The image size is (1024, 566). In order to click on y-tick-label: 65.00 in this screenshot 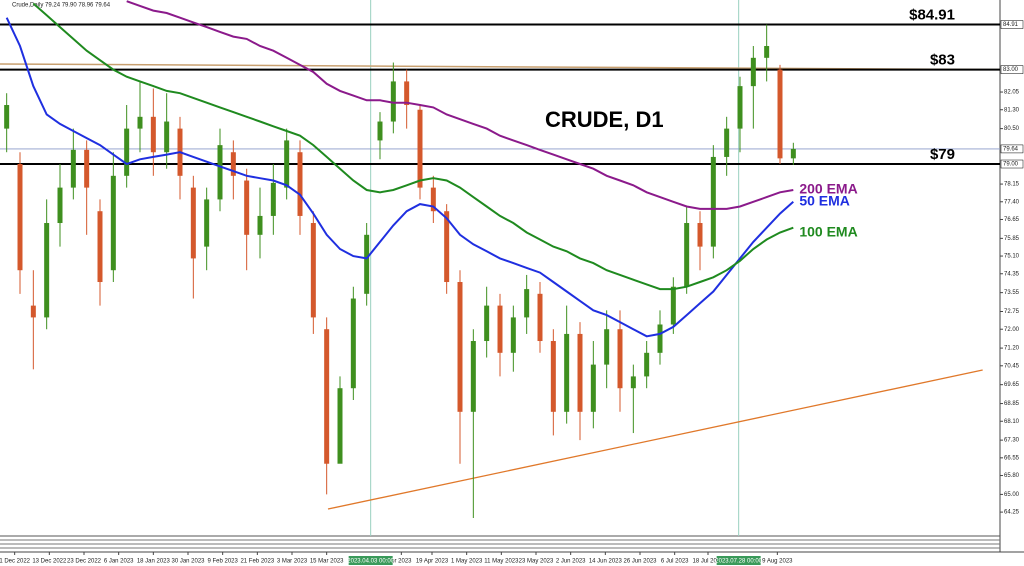, I will do `click(1012, 495)`.